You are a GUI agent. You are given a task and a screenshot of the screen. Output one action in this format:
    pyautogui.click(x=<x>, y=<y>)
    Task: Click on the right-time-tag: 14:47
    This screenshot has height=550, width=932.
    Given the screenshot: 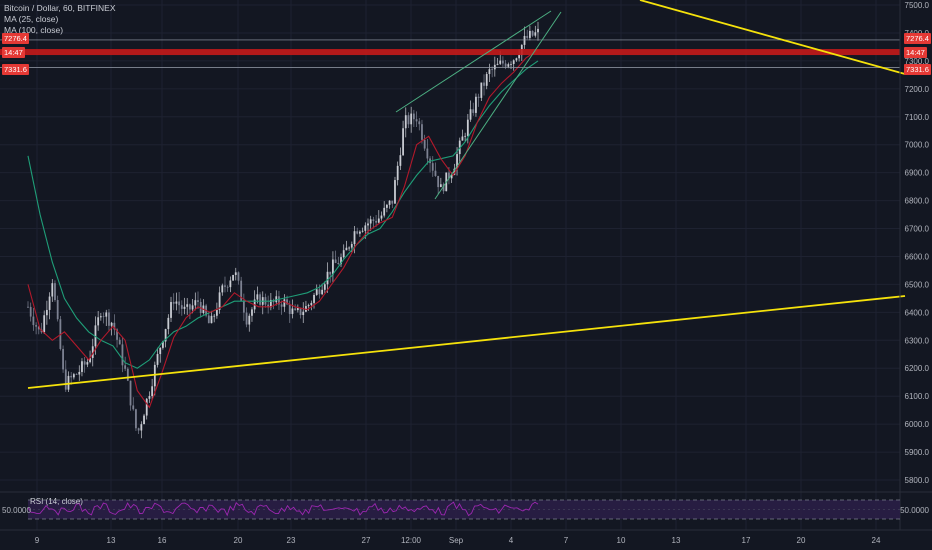 What is the action you would take?
    pyautogui.click(x=915, y=52)
    